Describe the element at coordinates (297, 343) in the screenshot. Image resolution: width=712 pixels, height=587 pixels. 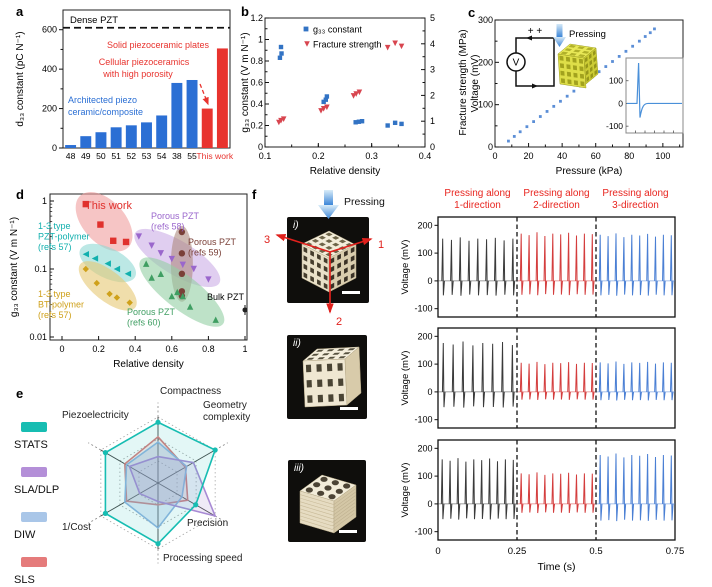
I see `photo-label-ii: ii)` at that location.